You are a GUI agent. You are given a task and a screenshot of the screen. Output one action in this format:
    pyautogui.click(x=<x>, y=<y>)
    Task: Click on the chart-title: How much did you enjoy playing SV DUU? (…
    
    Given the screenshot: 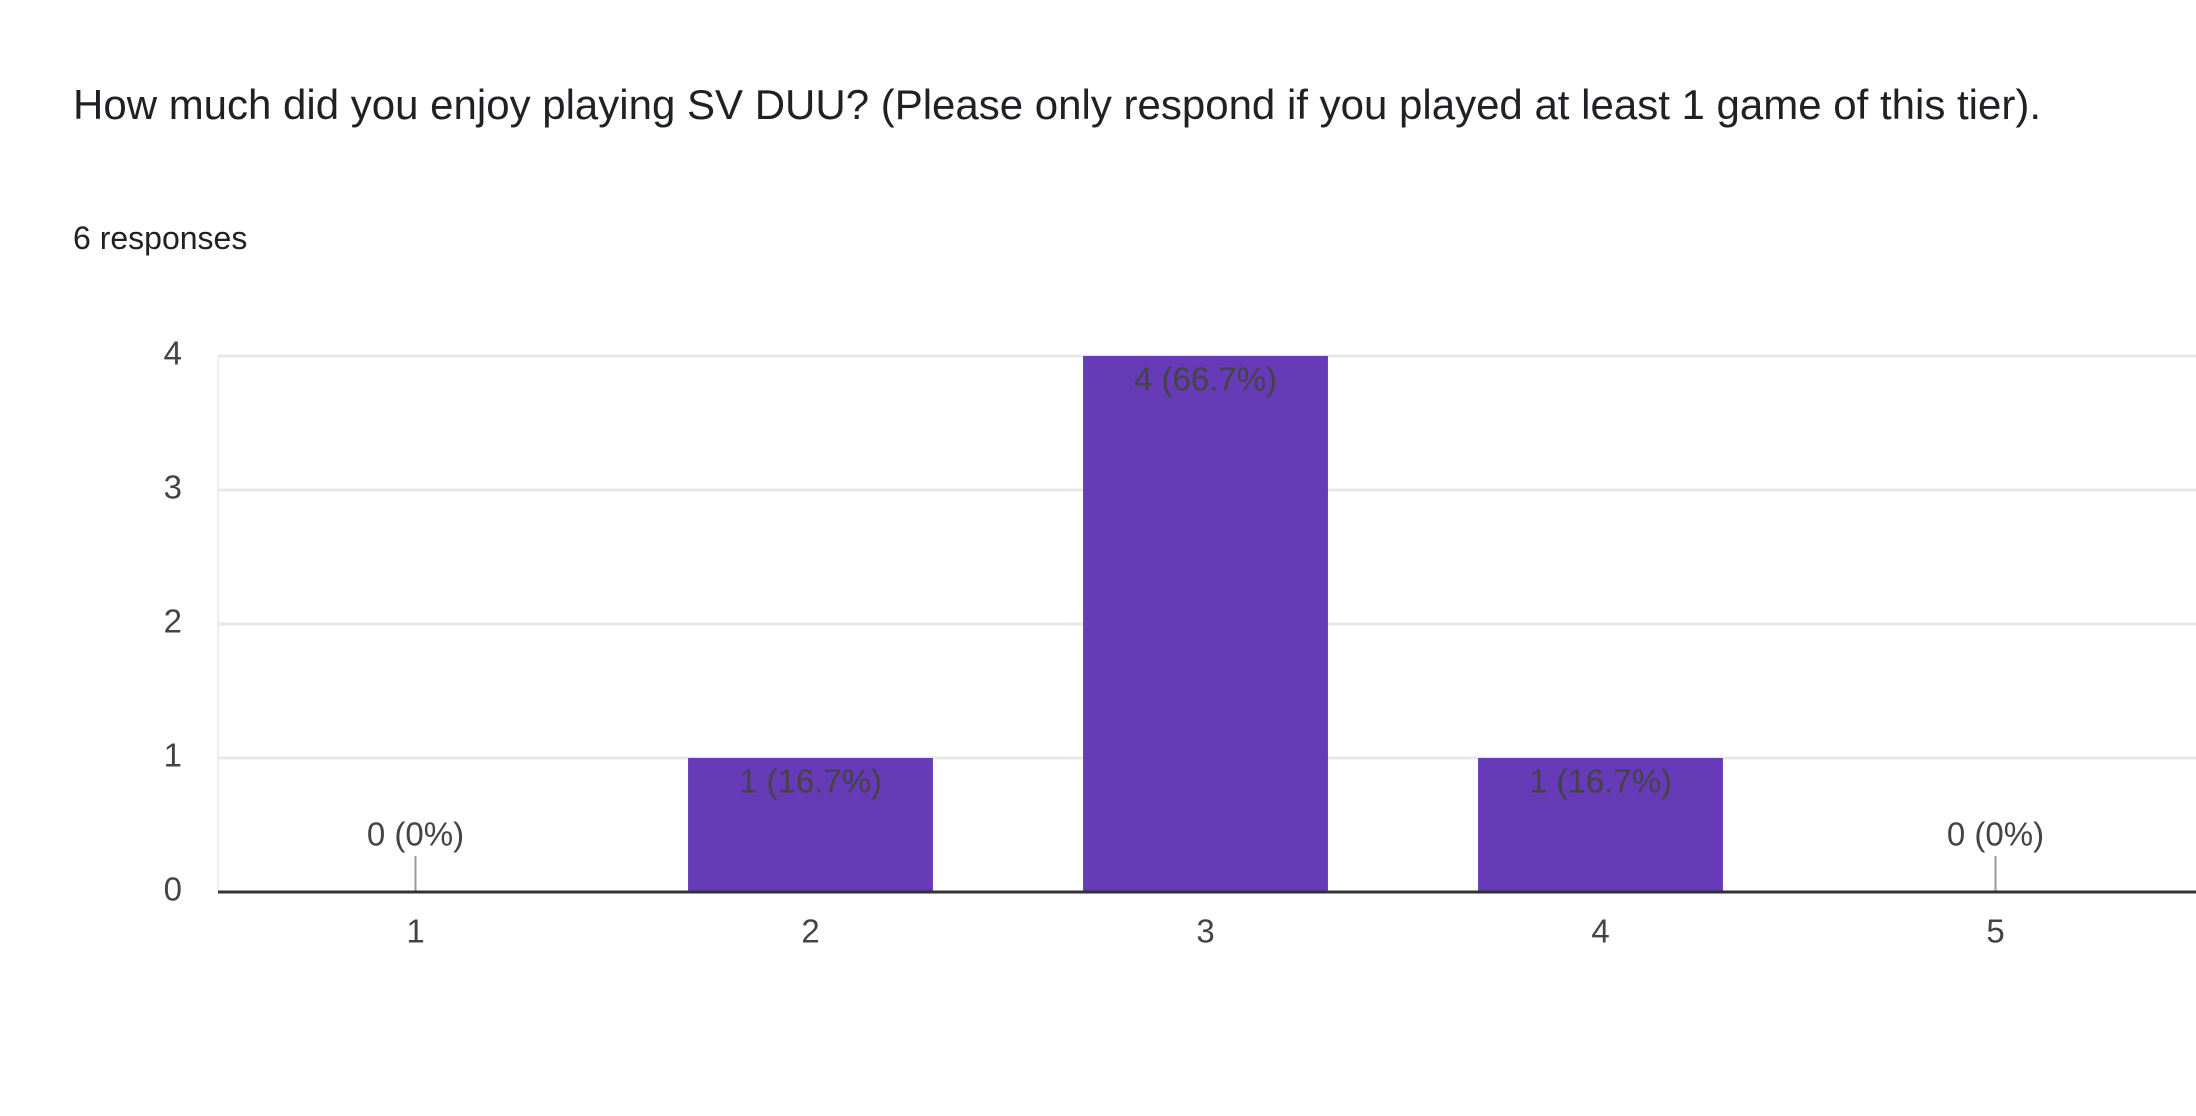 What is the action you would take?
    pyautogui.click(x=1057, y=104)
    